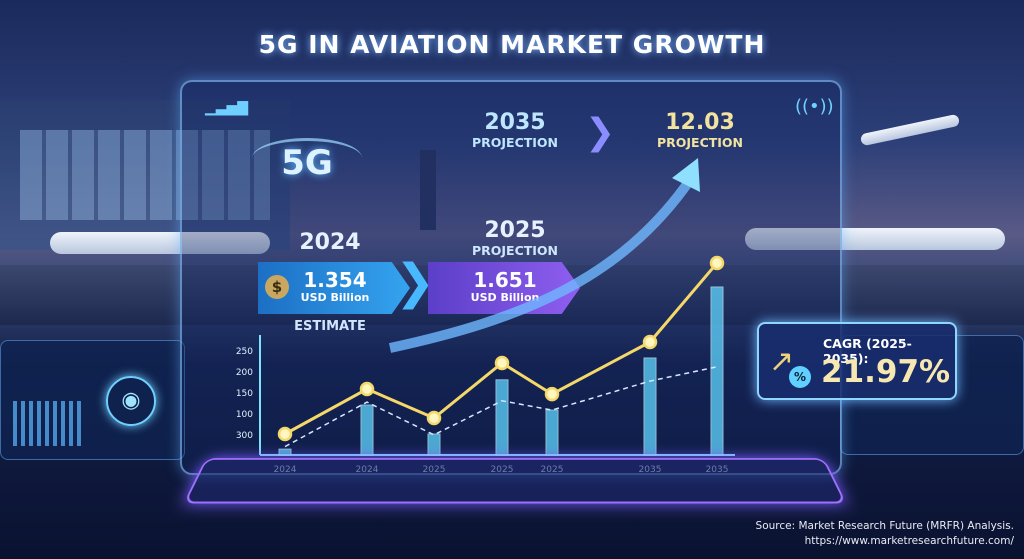 The height and width of the screenshot is (559, 1024). I want to click on 5g-wings-logo: 5G, so click(307, 163).